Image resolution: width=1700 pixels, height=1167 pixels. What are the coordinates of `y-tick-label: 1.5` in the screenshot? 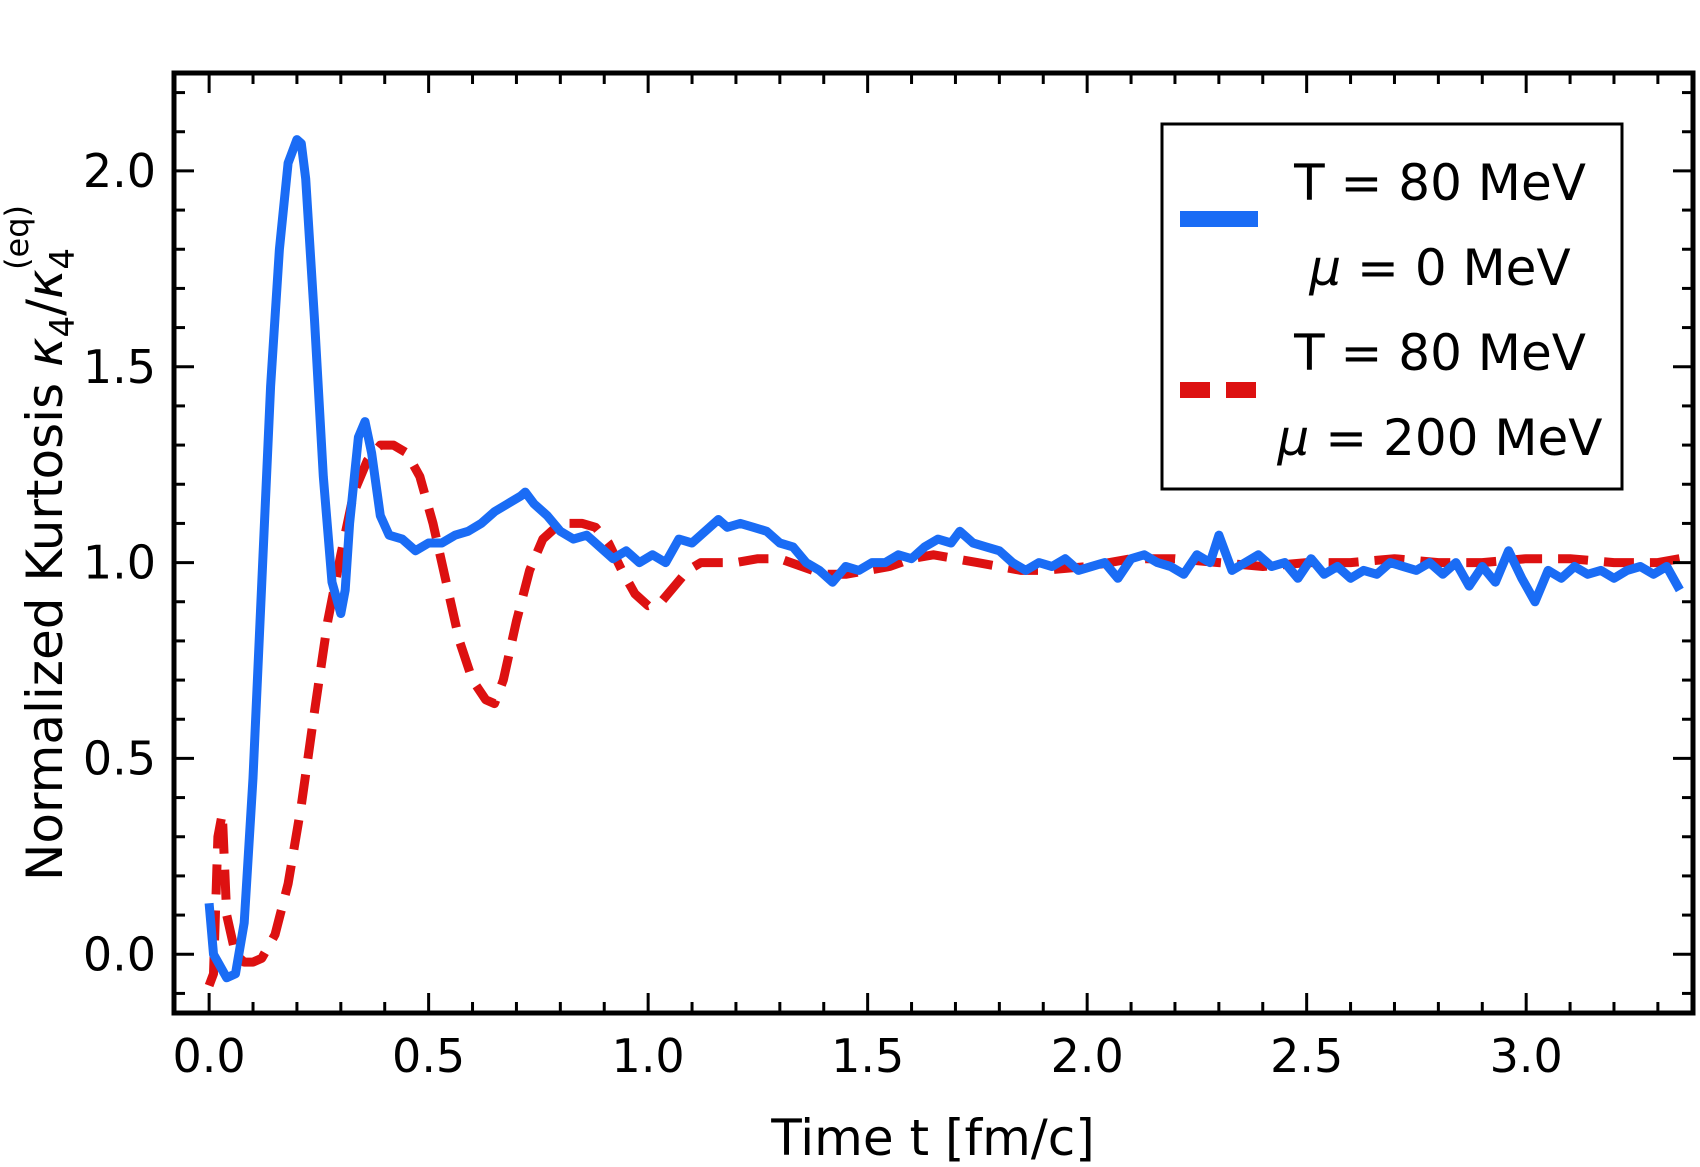 It's located at (119, 367).